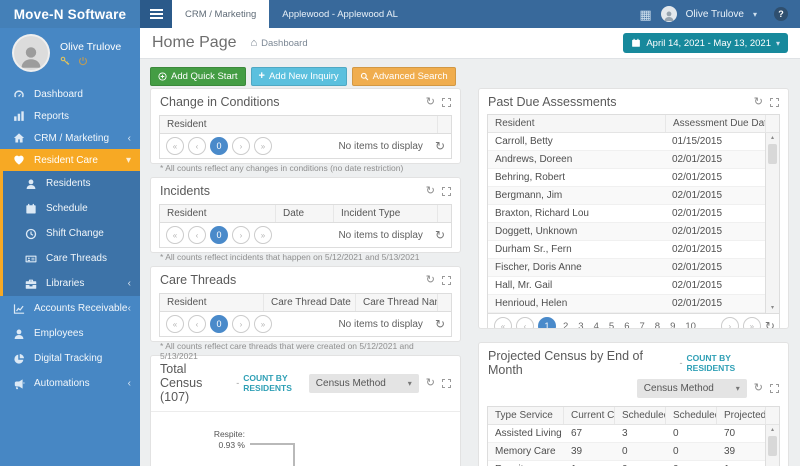  Describe the element at coordinates (340, 14) in the screenshot. I see `tab-applewood: Applewood - Applewood AL` at that location.